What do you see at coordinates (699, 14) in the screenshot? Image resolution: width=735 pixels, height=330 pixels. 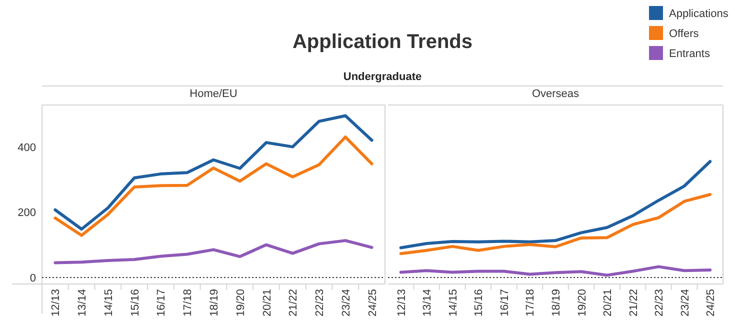 I see `legend-label: Applications` at bounding box center [699, 14].